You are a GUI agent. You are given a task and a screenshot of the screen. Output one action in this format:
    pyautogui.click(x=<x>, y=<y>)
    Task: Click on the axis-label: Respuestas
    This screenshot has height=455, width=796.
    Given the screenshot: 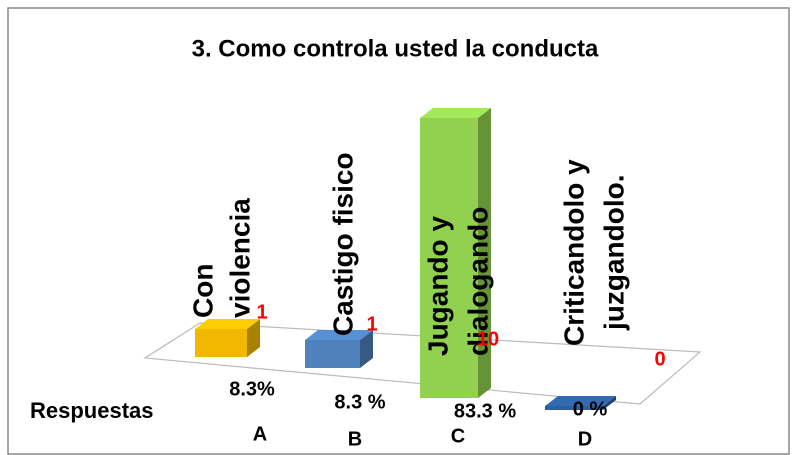 What is the action you would take?
    pyautogui.click(x=92, y=410)
    